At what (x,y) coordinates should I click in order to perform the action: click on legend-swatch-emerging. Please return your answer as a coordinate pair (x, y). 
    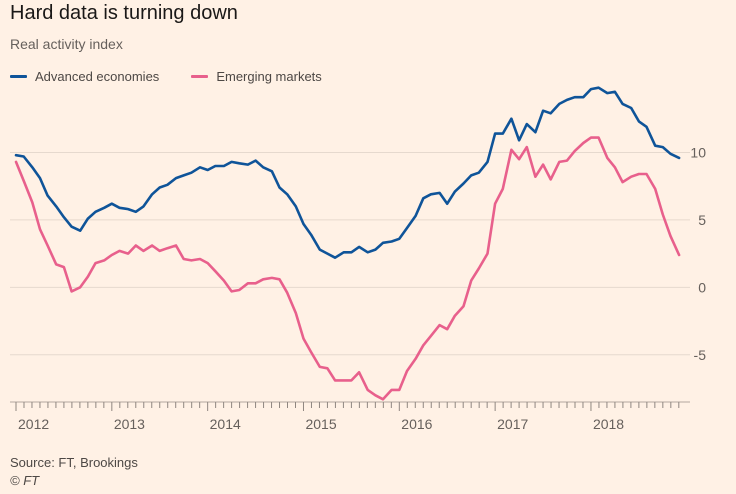
    Looking at the image, I should click on (200, 76).